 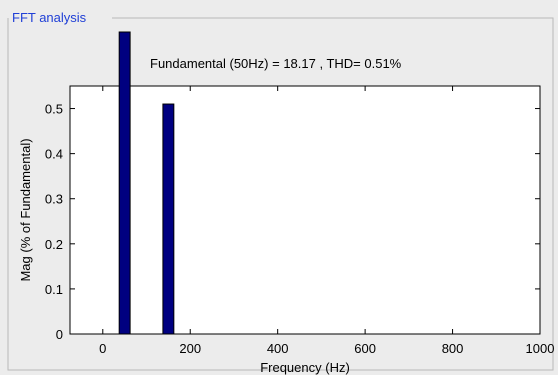 I want to click on x-tick-label: 600, so click(x=365, y=348).